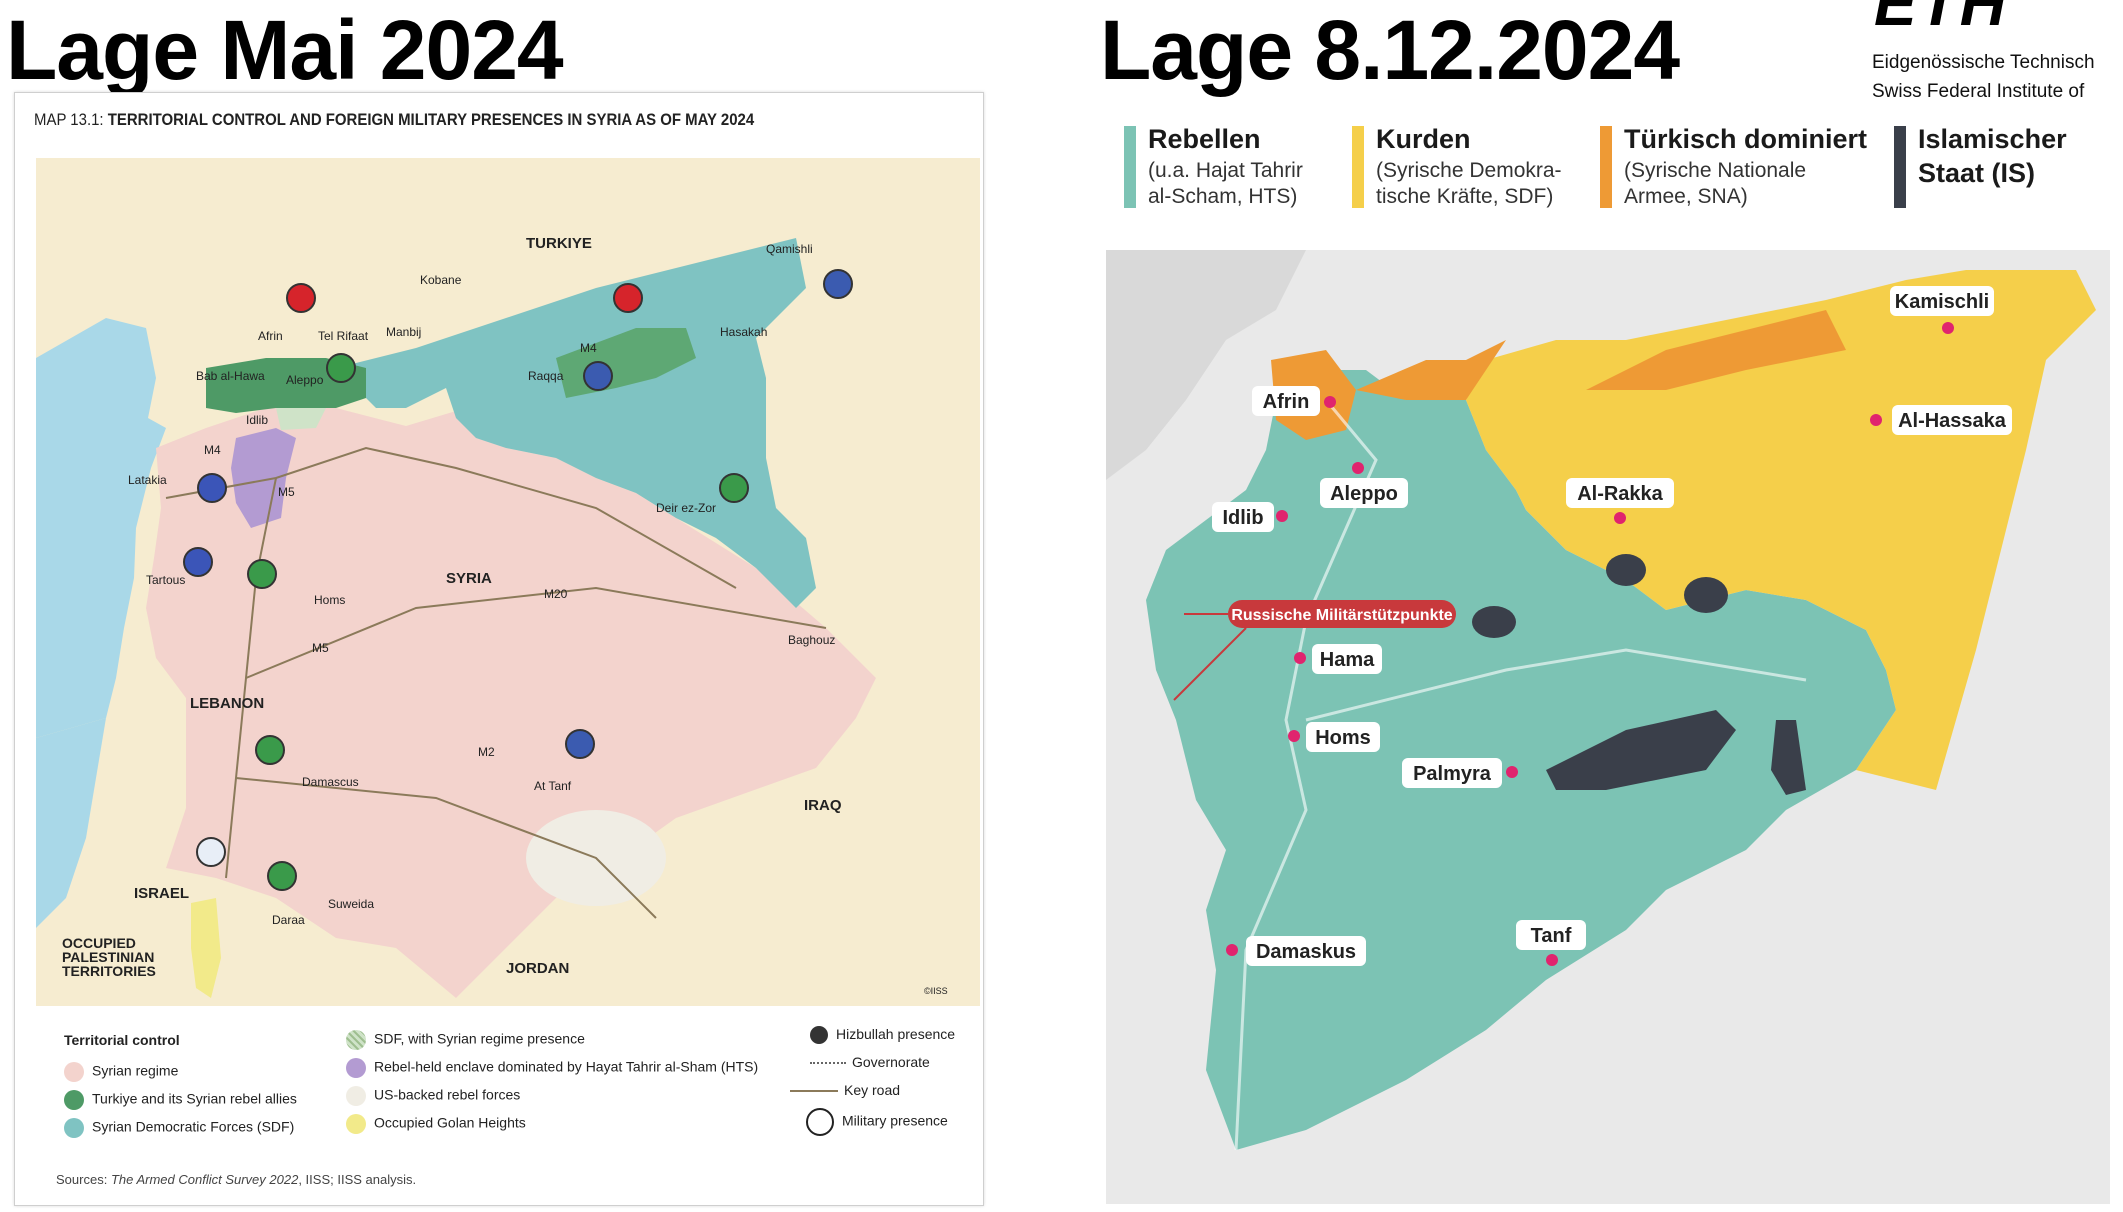  What do you see at coordinates (789, 249) in the screenshot?
I see `city-qamishli: Qamishli` at bounding box center [789, 249].